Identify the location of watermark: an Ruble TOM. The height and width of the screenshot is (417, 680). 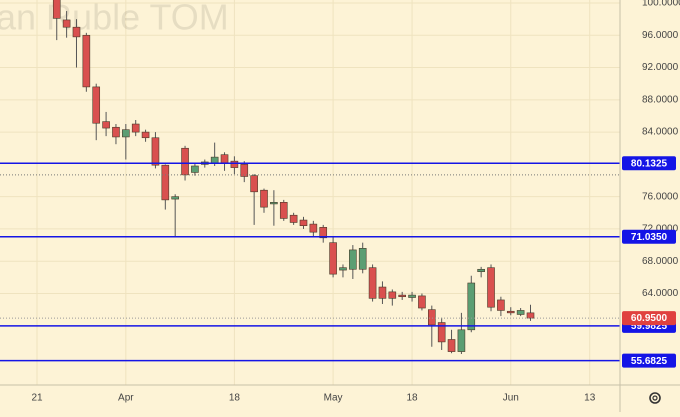
(114, 19).